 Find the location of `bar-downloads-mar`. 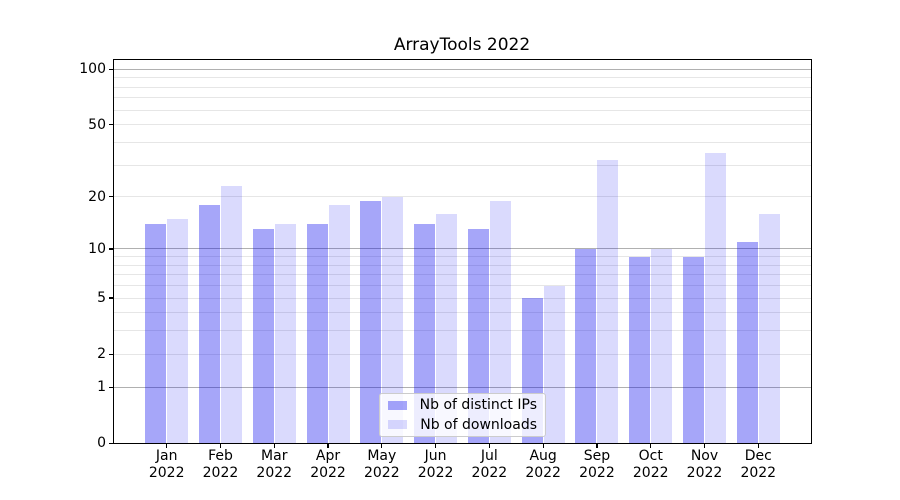

bar-downloads-mar is located at coordinates (285, 333).